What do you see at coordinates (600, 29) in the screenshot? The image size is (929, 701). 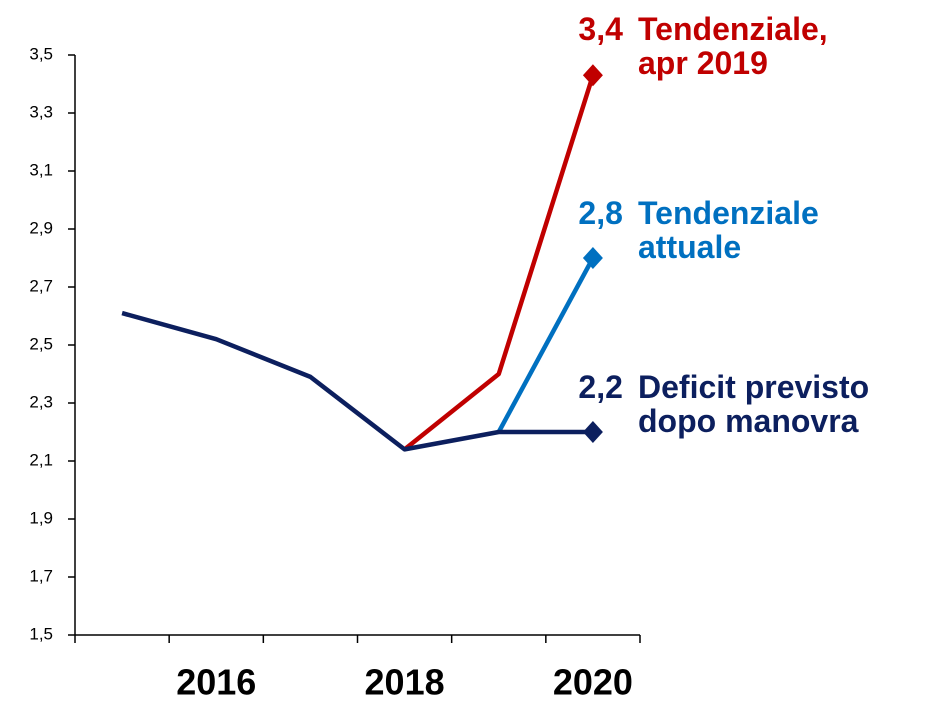 I see `value-label: 3,4` at bounding box center [600, 29].